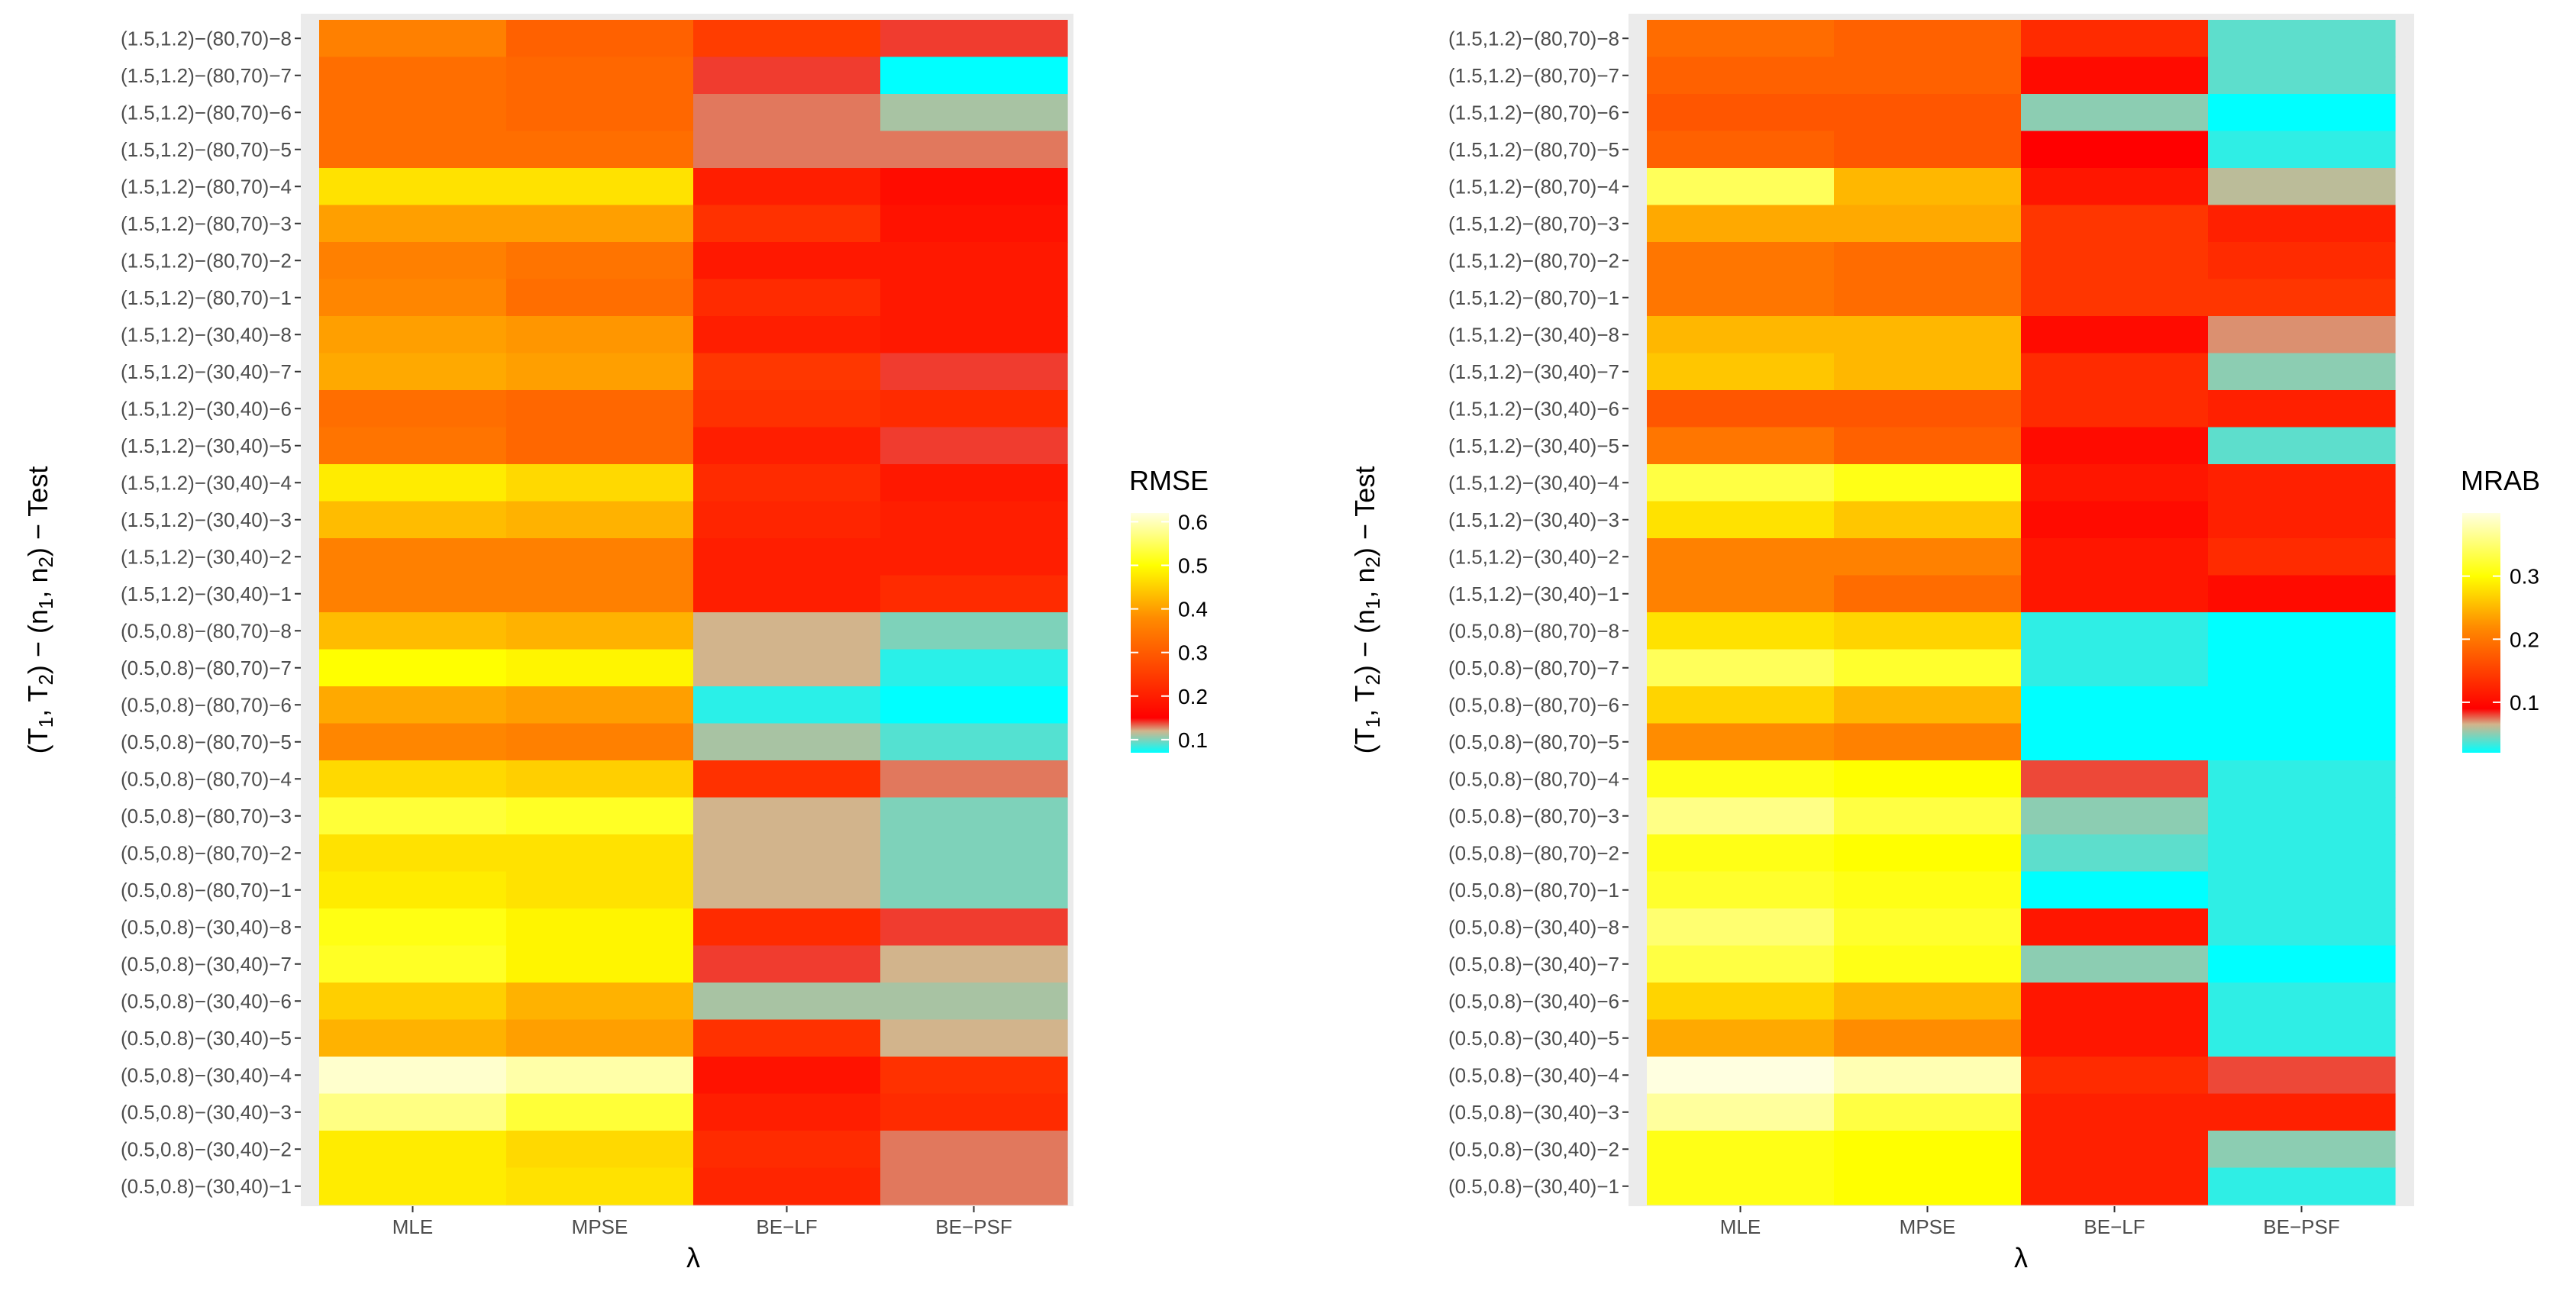  Describe the element at coordinates (1533, 556) in the screenshot. I see `y-tick-label: (1.5,1.2)−(30,40)−2` at that location.